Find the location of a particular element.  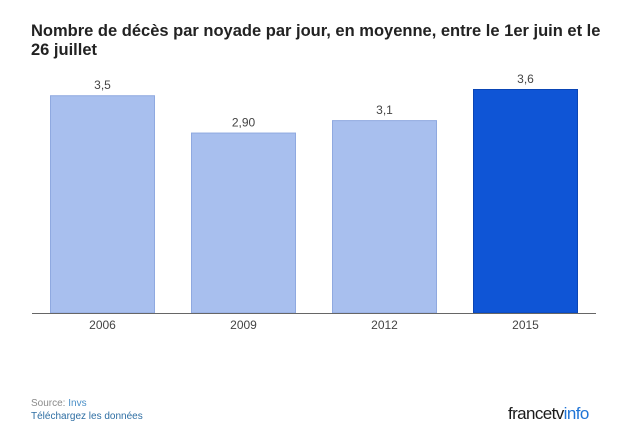

bar-2009 is located at coordinates (243, 223).